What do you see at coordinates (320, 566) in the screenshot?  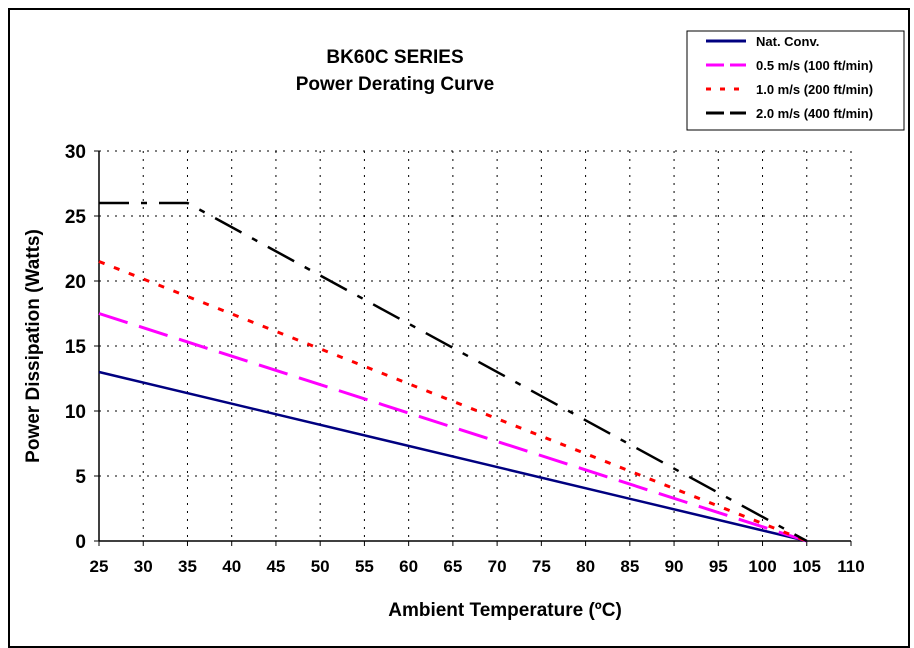 I see `x-tick-label: 50` at bounding box center [320, 566].